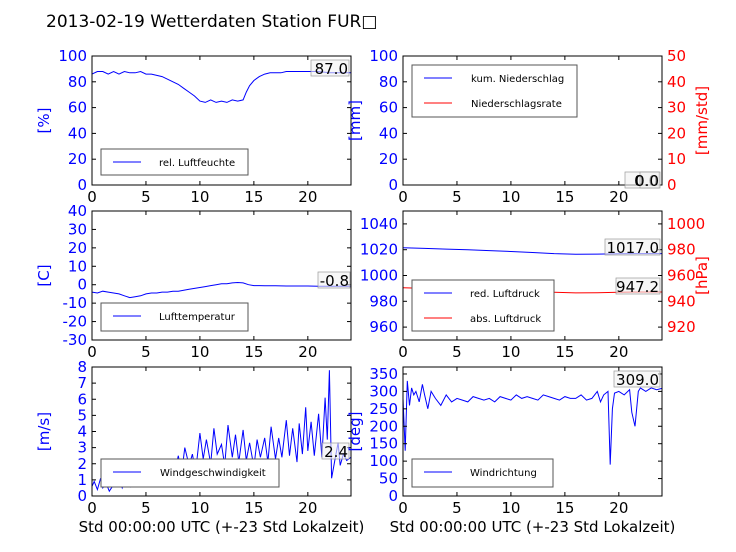 The width and height of the screenshot is (736, 552). Describe the element at coordinates (197, 317) in the screenshot. I see `legend-label: Lufttemperatur` at that location.